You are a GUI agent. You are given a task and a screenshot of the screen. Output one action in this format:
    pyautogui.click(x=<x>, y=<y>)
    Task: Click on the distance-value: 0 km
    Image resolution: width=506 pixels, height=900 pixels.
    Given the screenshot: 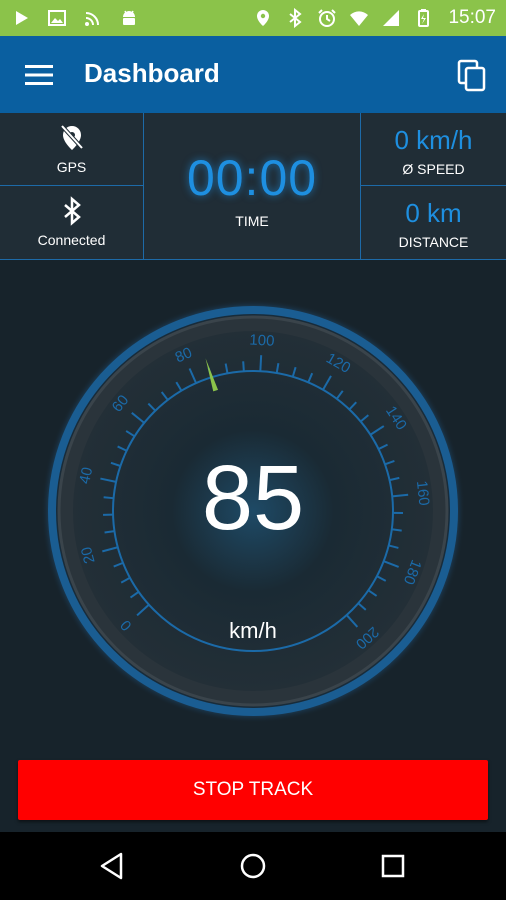 What is the action you would take?
    pyautogui.click(x=433, y=213)
    